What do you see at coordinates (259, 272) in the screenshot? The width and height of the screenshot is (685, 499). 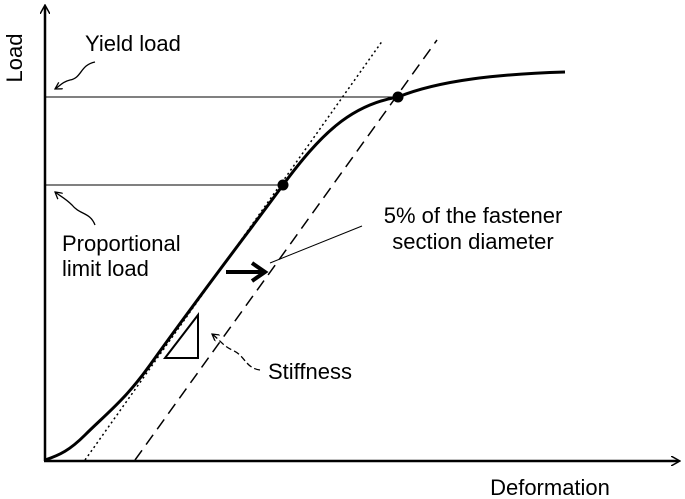 I see `offset-arrow-head` at bounding box center [259, 272].